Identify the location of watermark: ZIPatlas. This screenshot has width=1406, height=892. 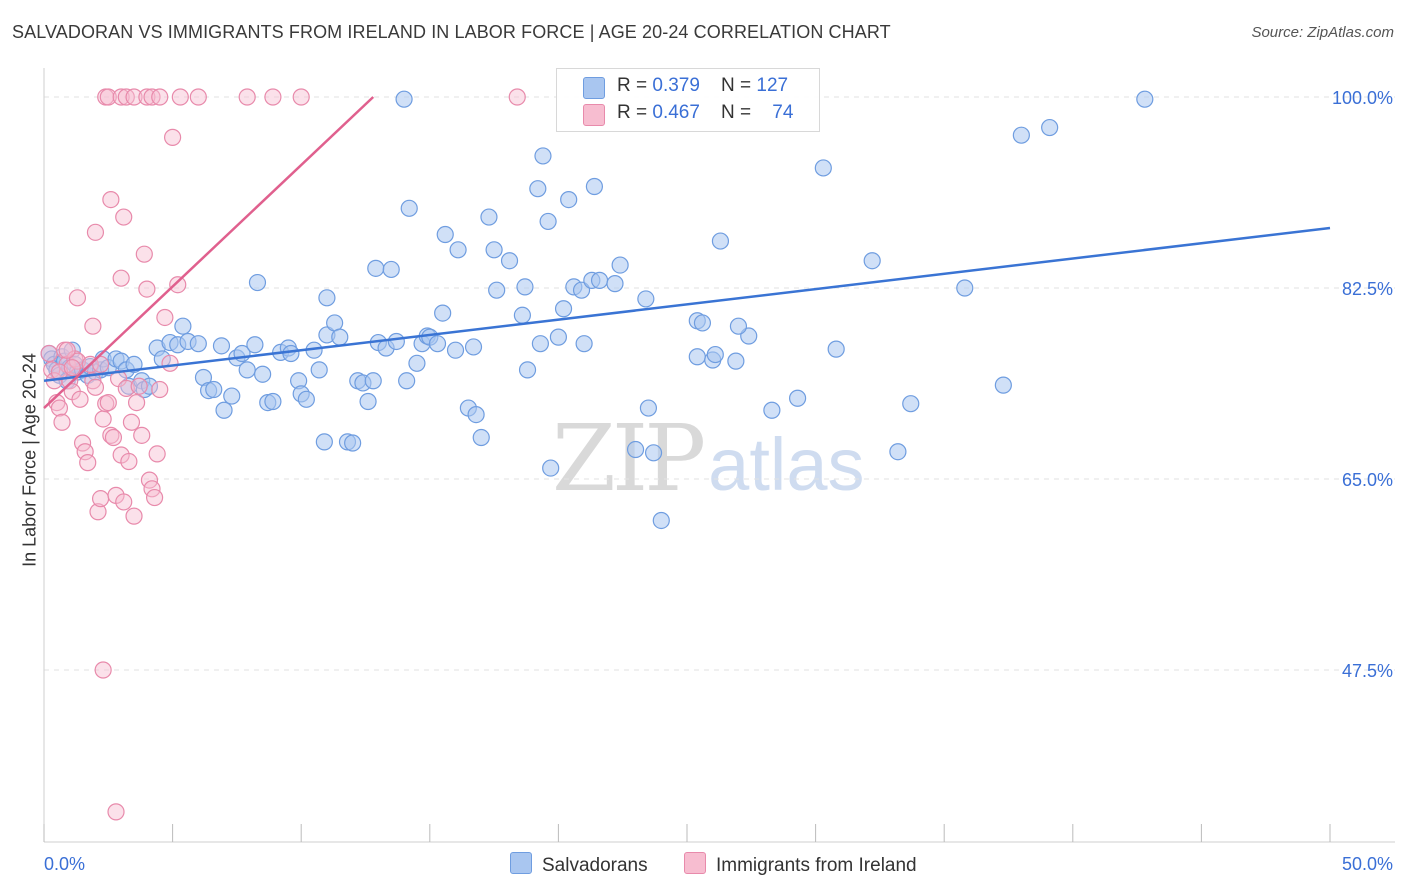
(708, 458).